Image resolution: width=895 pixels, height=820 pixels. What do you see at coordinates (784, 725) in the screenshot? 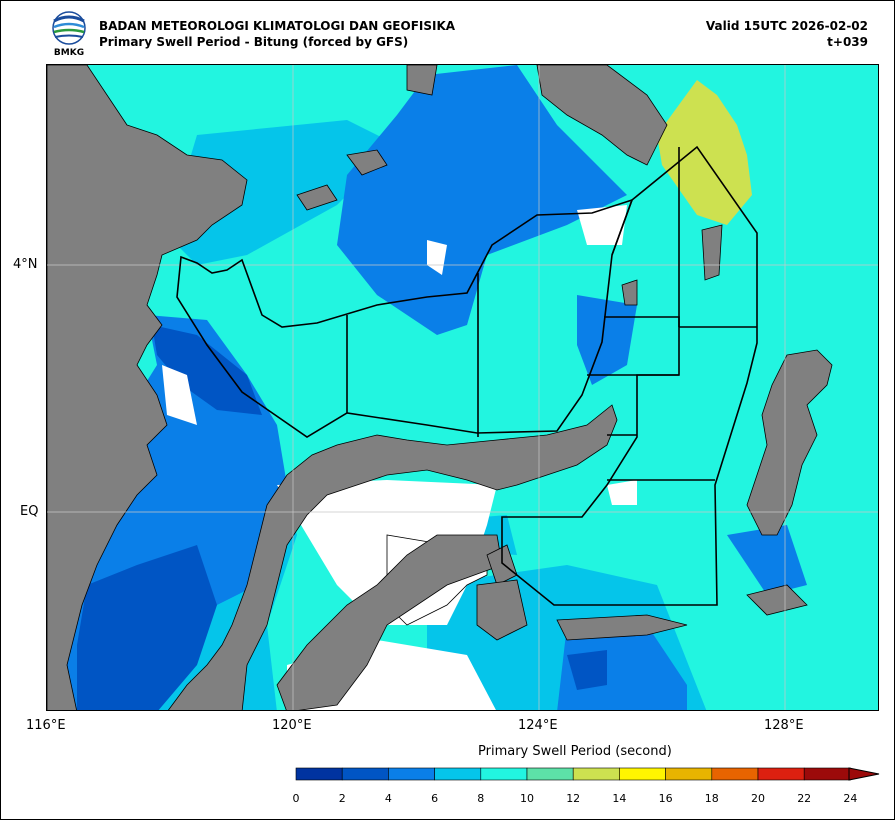
I see `lon-label-128: 128°E` at bounding box center [784, 725].